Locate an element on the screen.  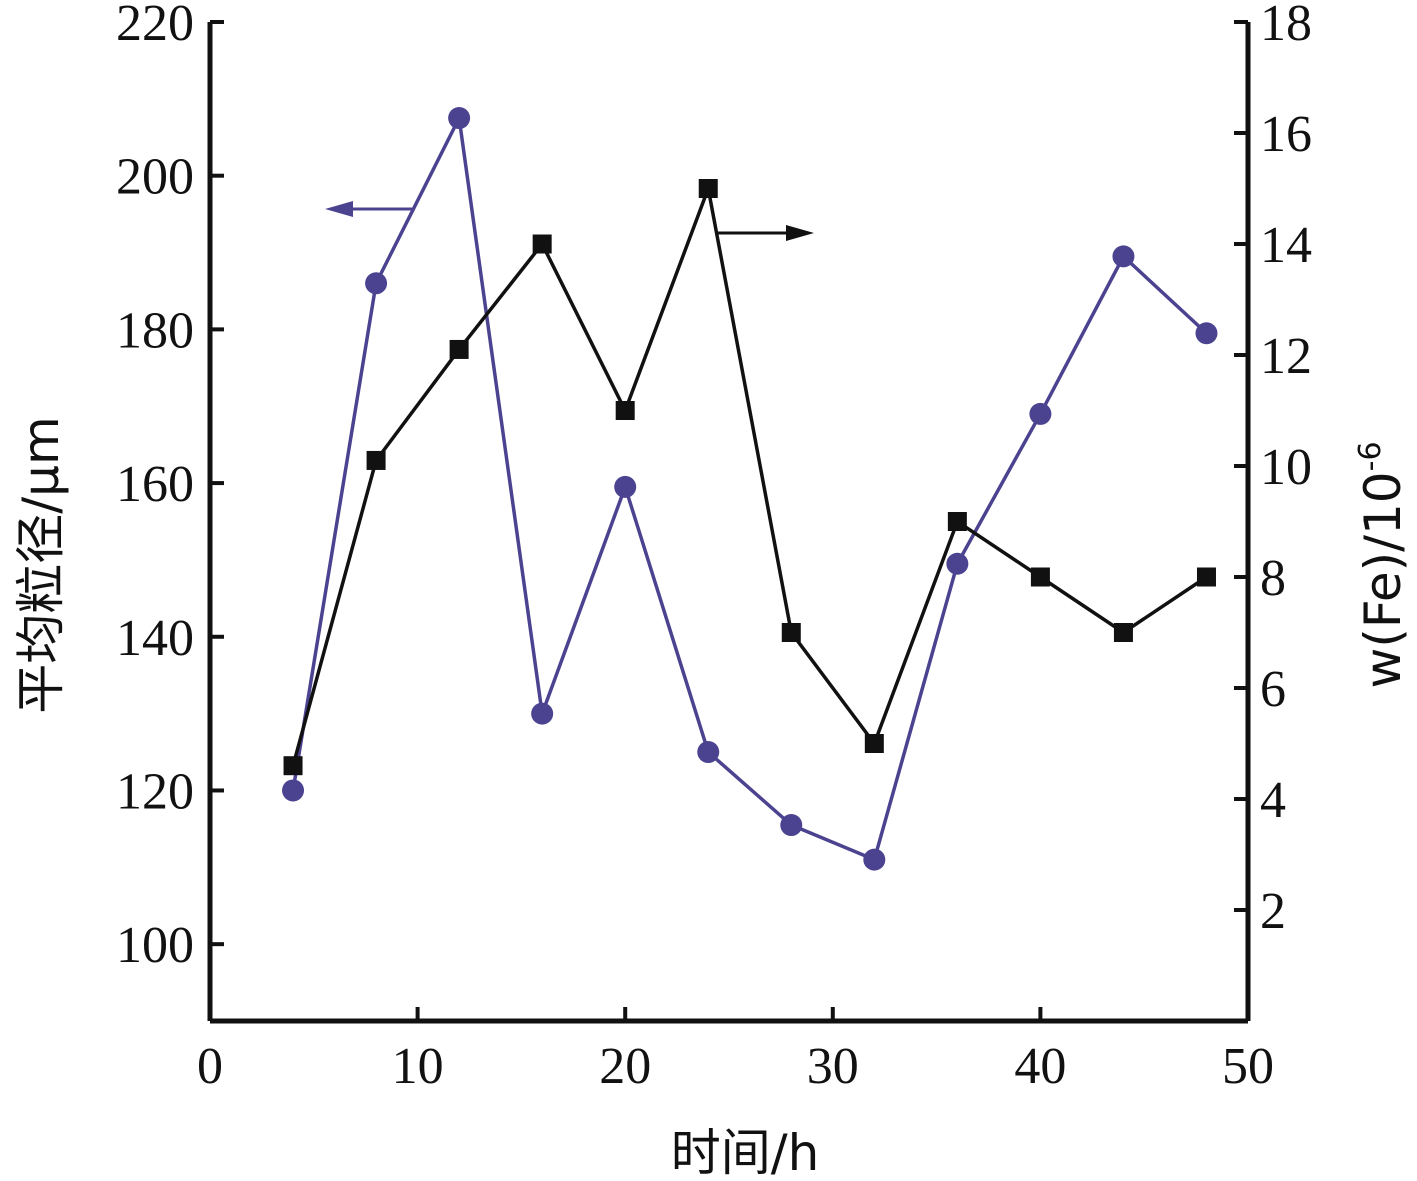
right-y-axis-ticks: 2 4 6 8 10 12 14 16 18 is located at coordinates (1273, 470).